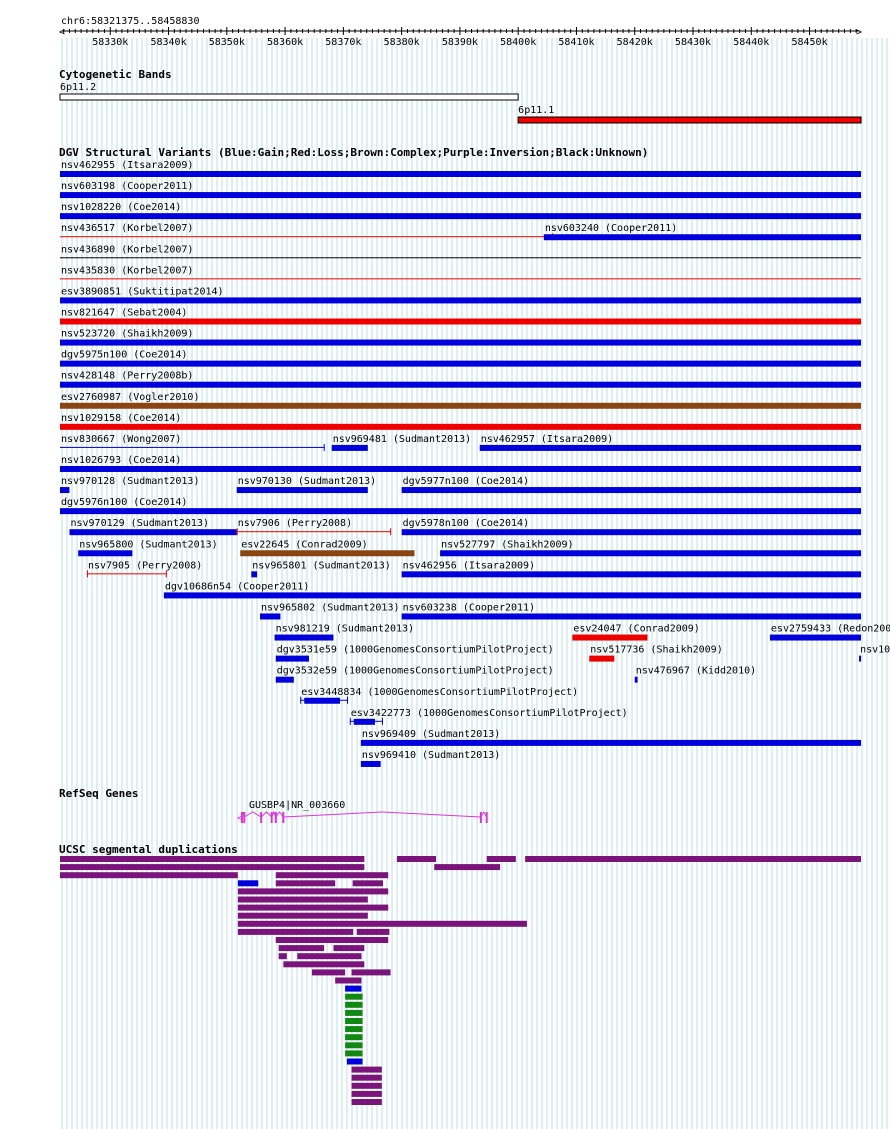 The image size is (890, 1129). What do you see at coordinates (512, 590) in the screenshot?
I see `dgv-feature: dgv10686n54 (Cooper2011)` at bounding box center [512, 590].